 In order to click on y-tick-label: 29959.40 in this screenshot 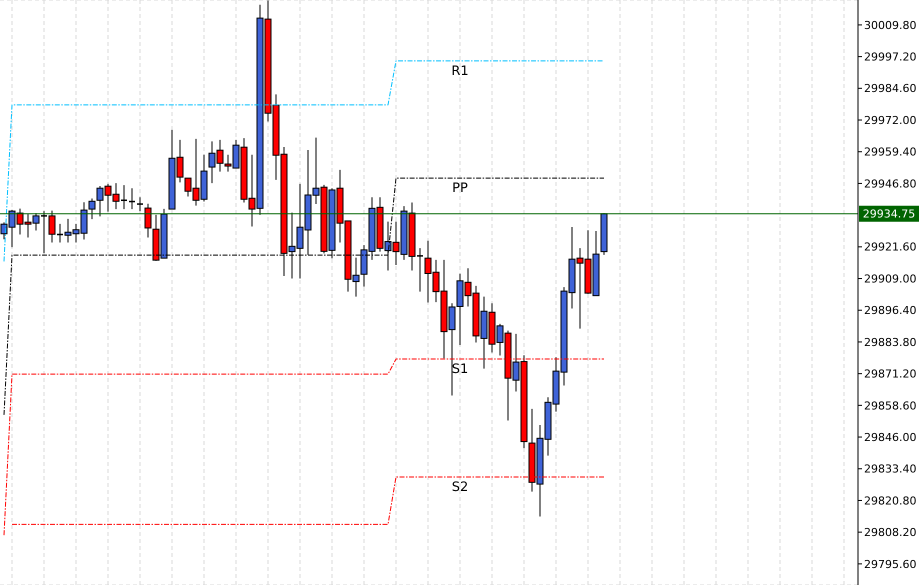, I will do `click(890, 152)`.